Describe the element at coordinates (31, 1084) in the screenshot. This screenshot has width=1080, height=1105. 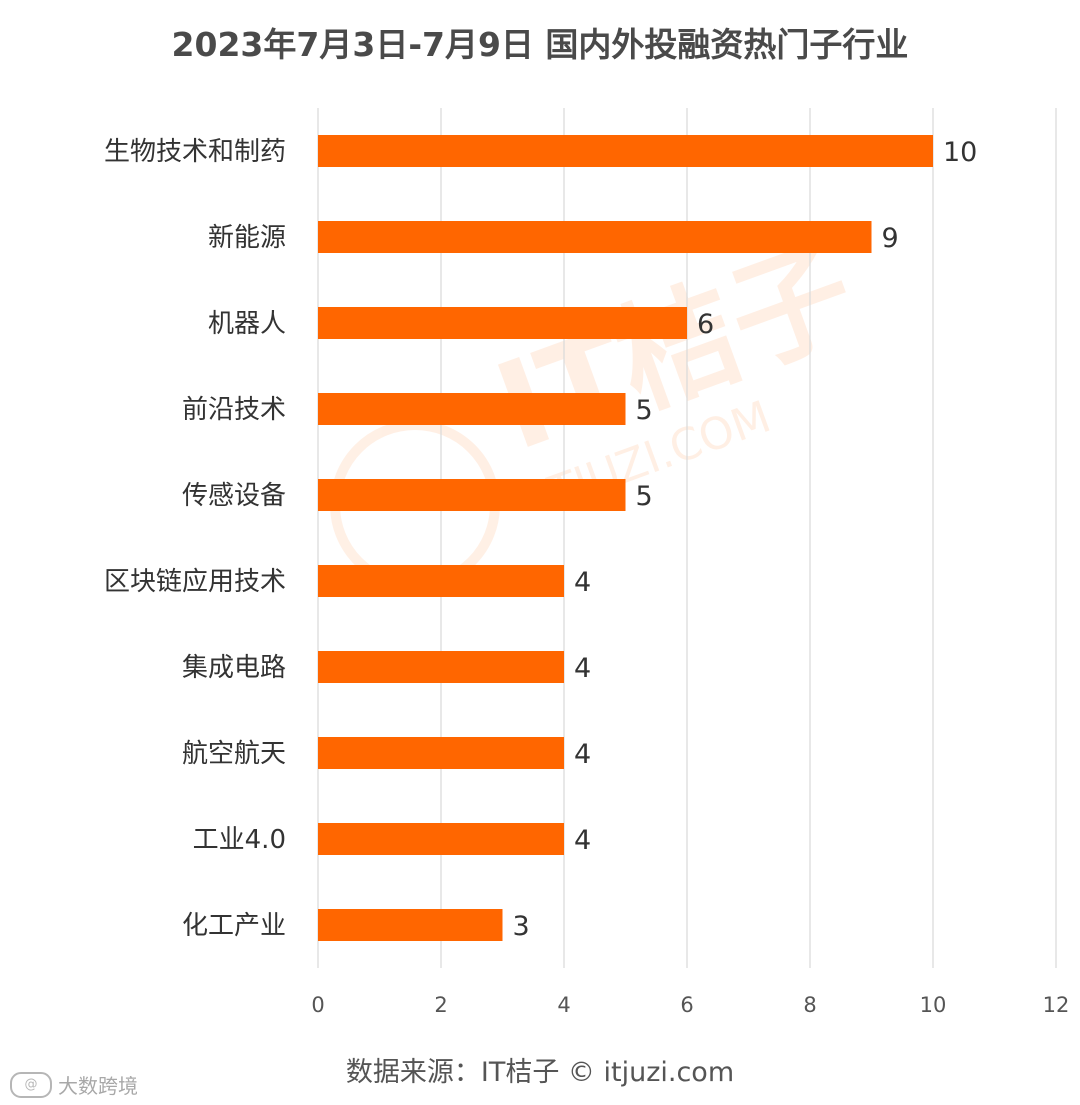
I see `weibo-like-logo-icon: @` at that location.